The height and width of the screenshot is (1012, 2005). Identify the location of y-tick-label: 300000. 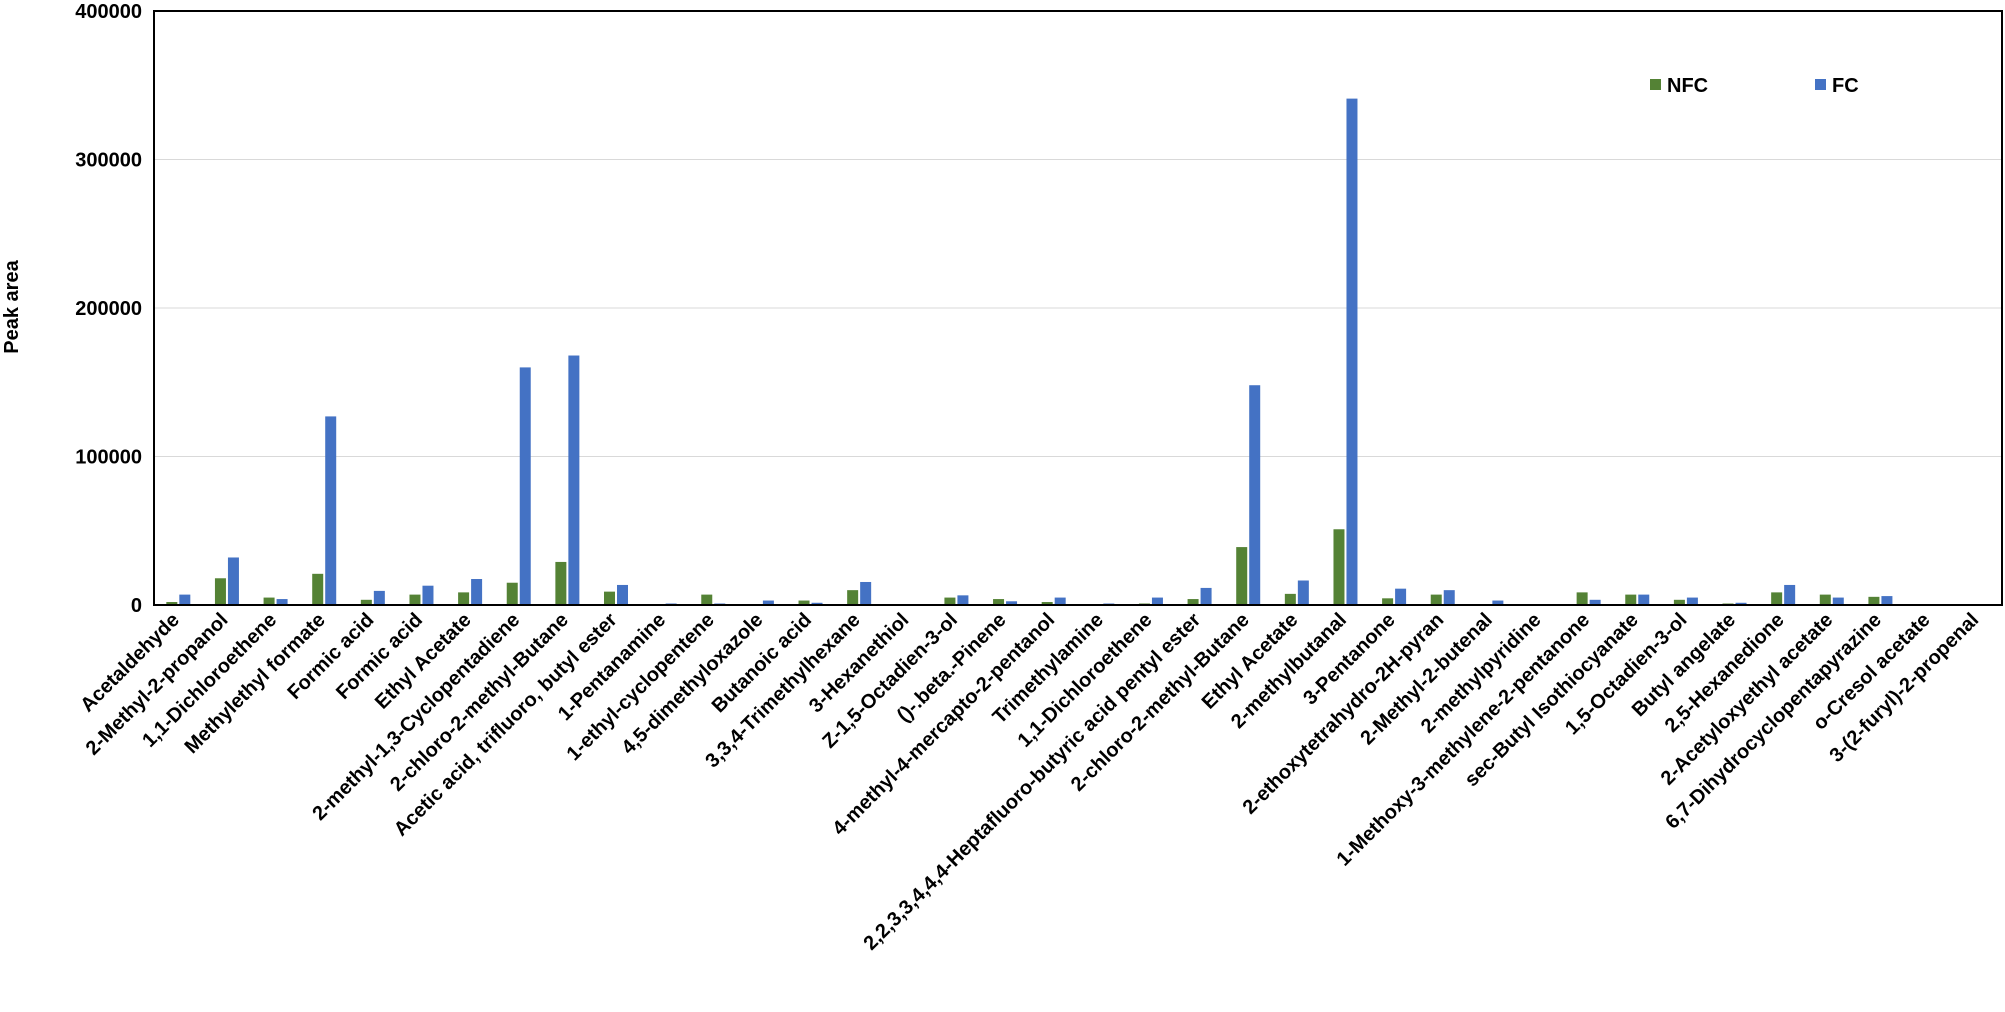
(108, 161).